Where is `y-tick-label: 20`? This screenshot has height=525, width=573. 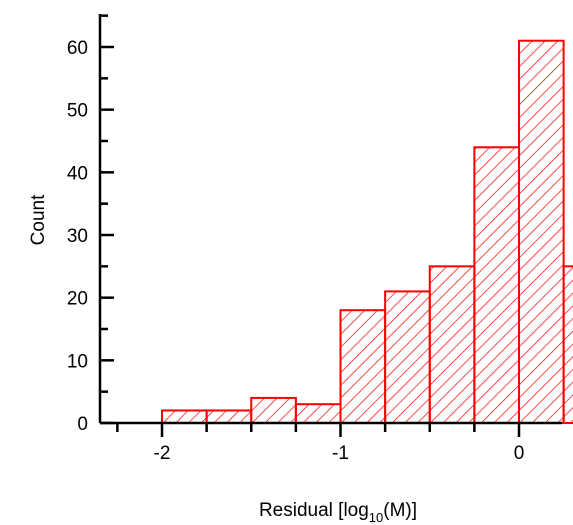
y-tick-label: 20 is located at coordinates (77, 299).